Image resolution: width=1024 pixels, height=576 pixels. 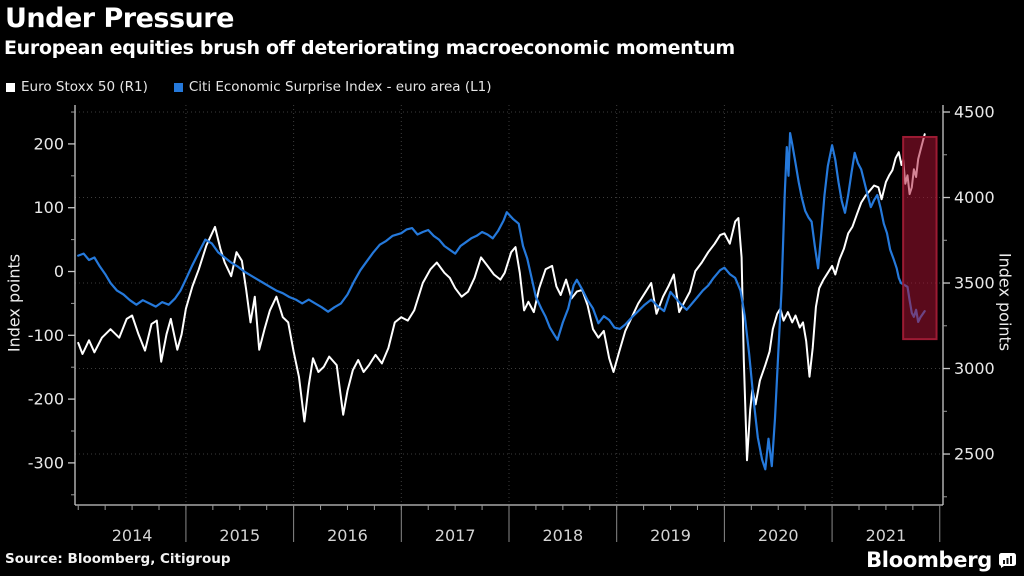 What do you see at coordinates (132, 535) in the screenshot?
I see `x-axis-year-label: 2014` at bounding box center [132, 535].